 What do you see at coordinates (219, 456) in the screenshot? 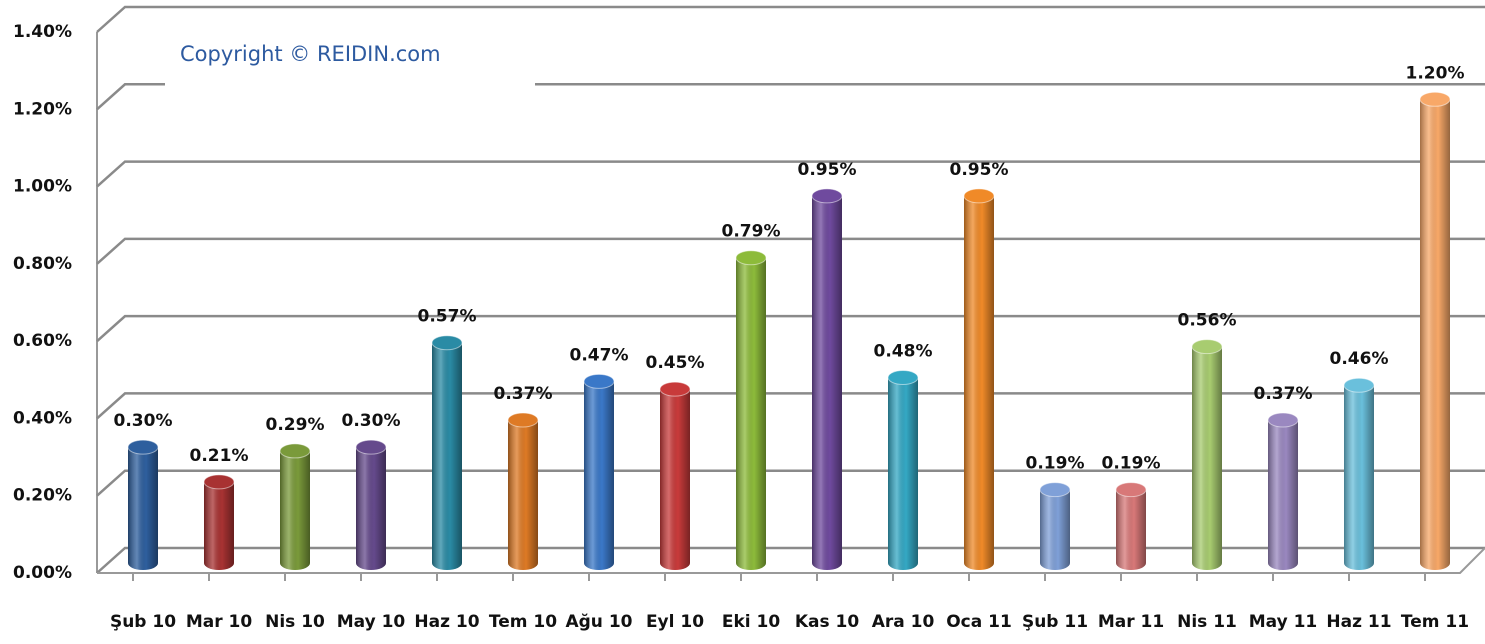
I see `data-label: 0.21%` at bounding box center [219, 456].